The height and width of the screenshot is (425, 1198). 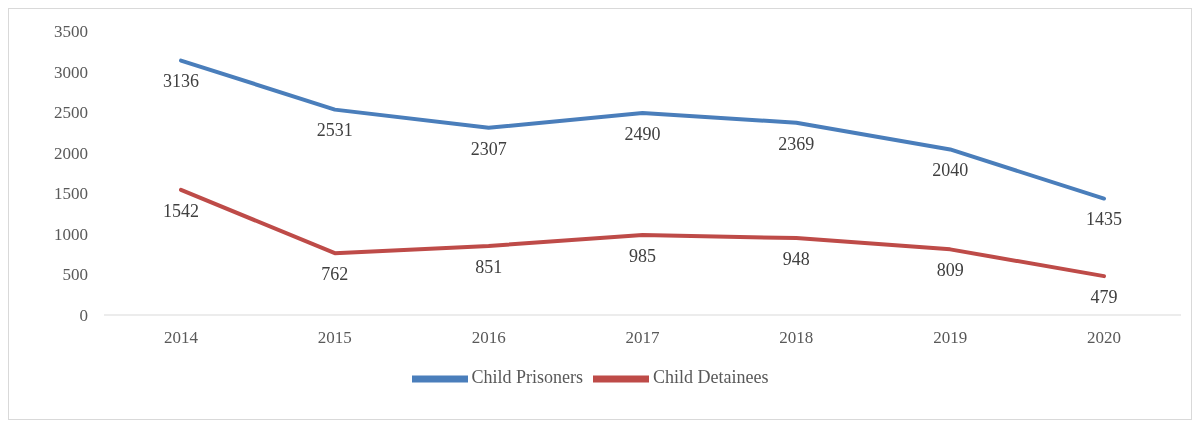 I want to click on data-label: 479, so click(x=1104, y=296).